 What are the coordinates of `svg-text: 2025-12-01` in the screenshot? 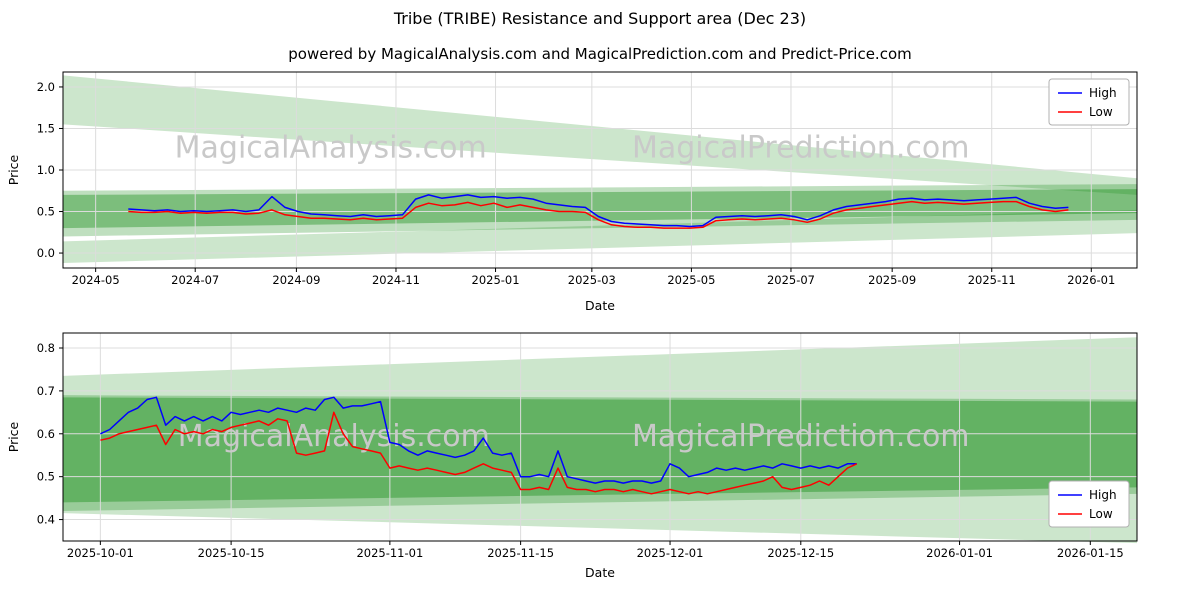 It's located at (670, 553).